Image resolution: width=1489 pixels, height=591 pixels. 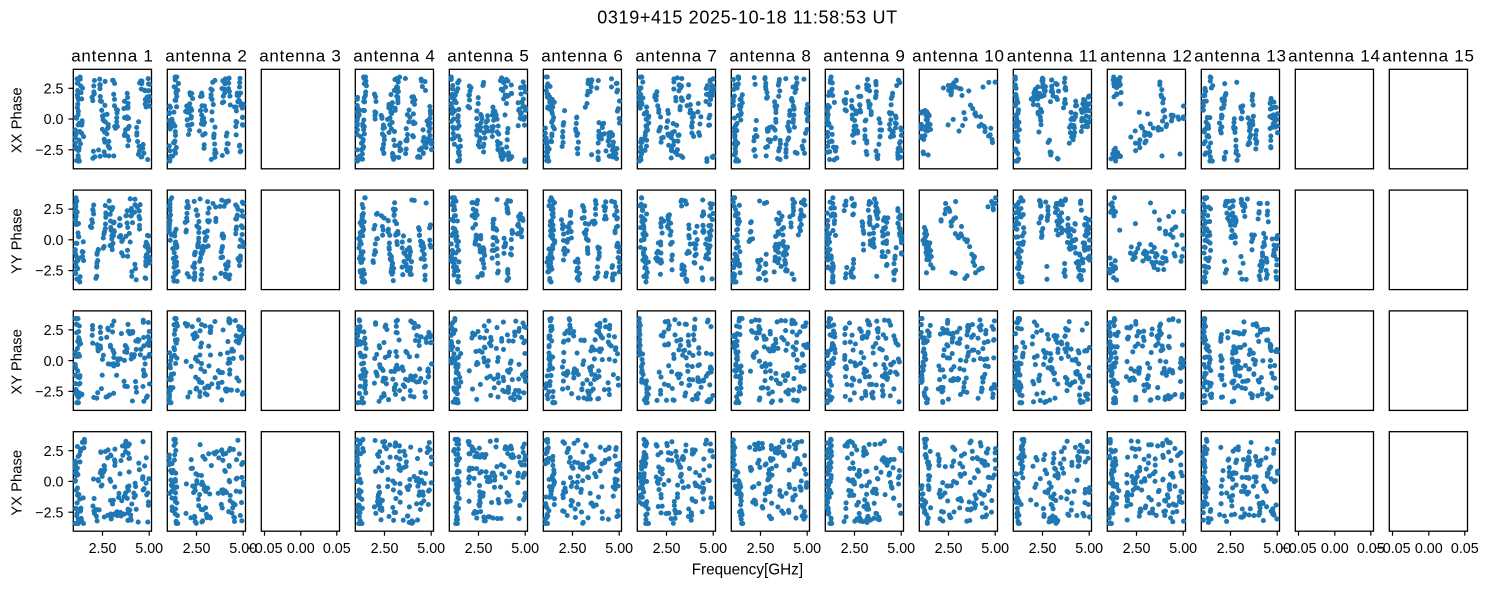 What do you see at coordinates (676, 56) in the screenshot?
I see `svg-text: antenna 7` at bounding box center [676, 56].